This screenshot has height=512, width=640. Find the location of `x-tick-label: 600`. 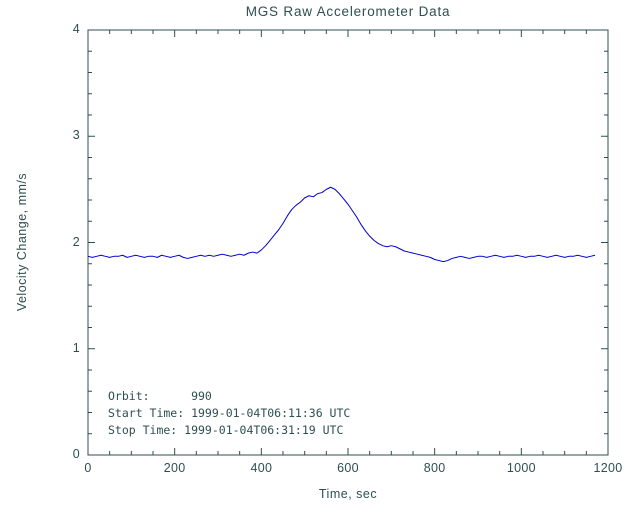

x-tick-label: 600 is located at coordinates (348, 468).